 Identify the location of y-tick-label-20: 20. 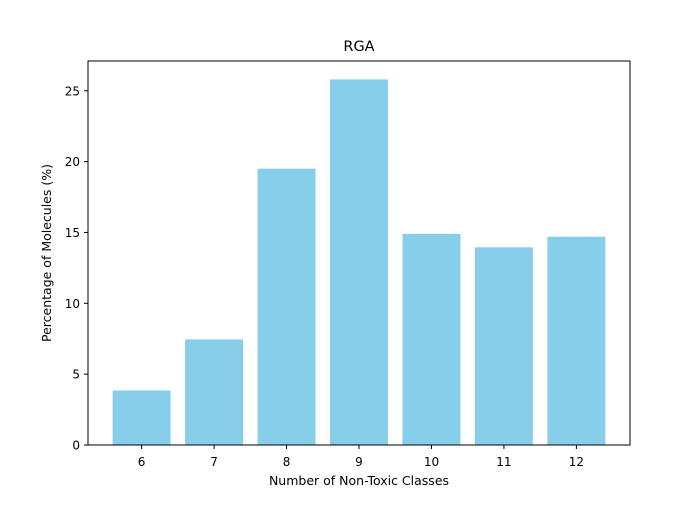
(72, 162).